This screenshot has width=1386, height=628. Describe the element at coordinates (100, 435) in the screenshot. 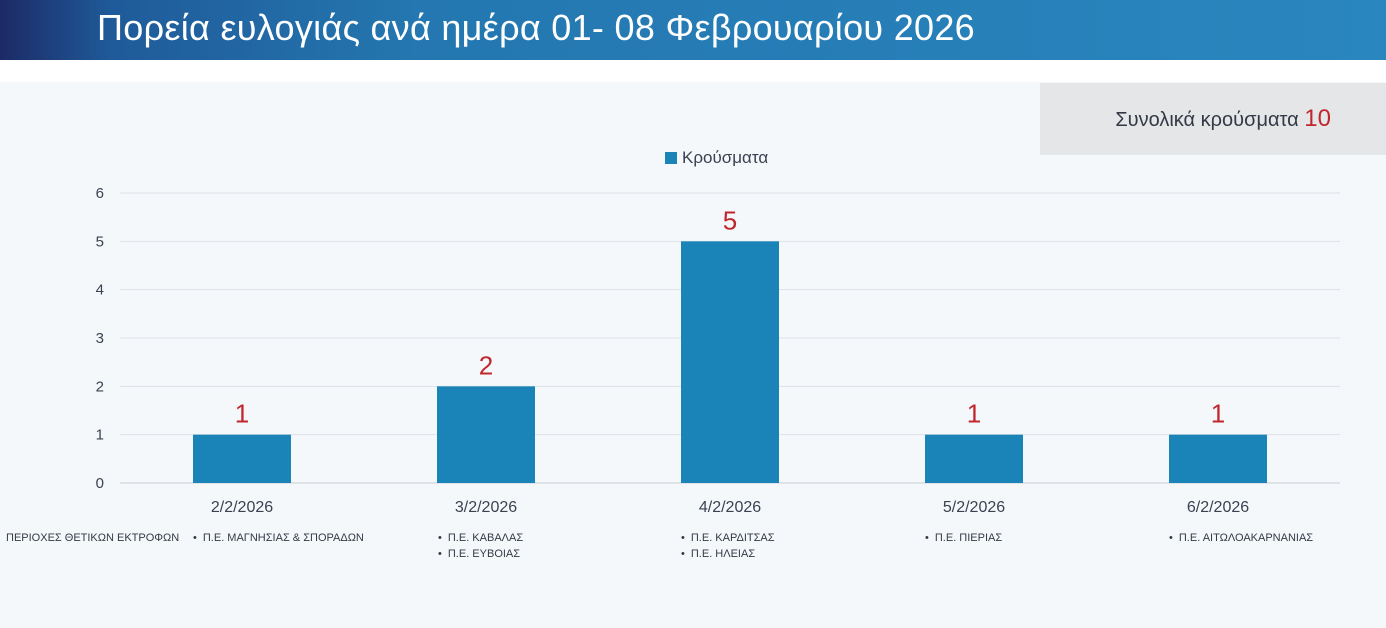

I see `y-tick-label: 1` at that location.